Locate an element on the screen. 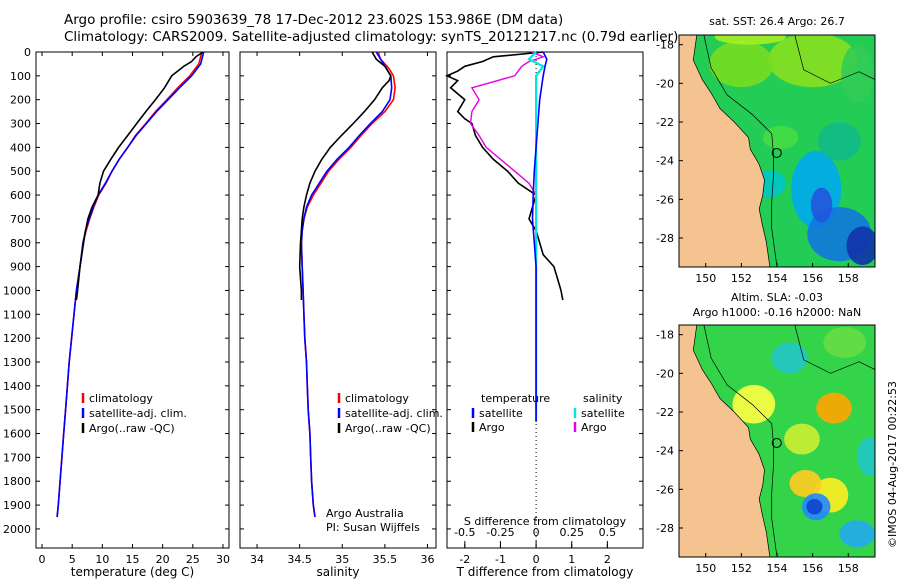  temperature-xlabel: temperature (deg C) is located at coordinates (132, 572).